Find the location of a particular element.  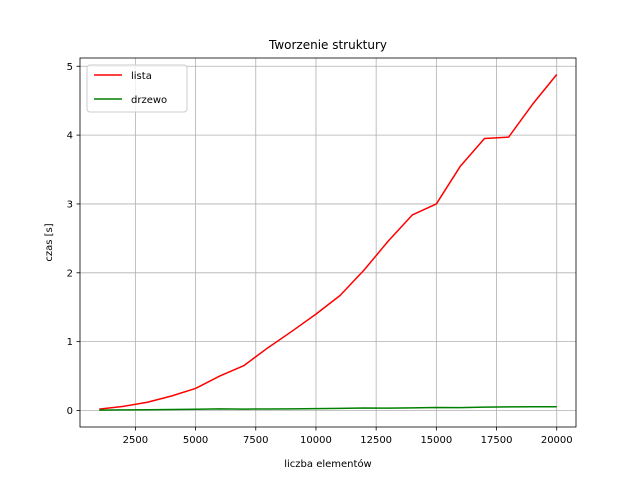

legend: lista drzewo is located at coordinates (137, 88).